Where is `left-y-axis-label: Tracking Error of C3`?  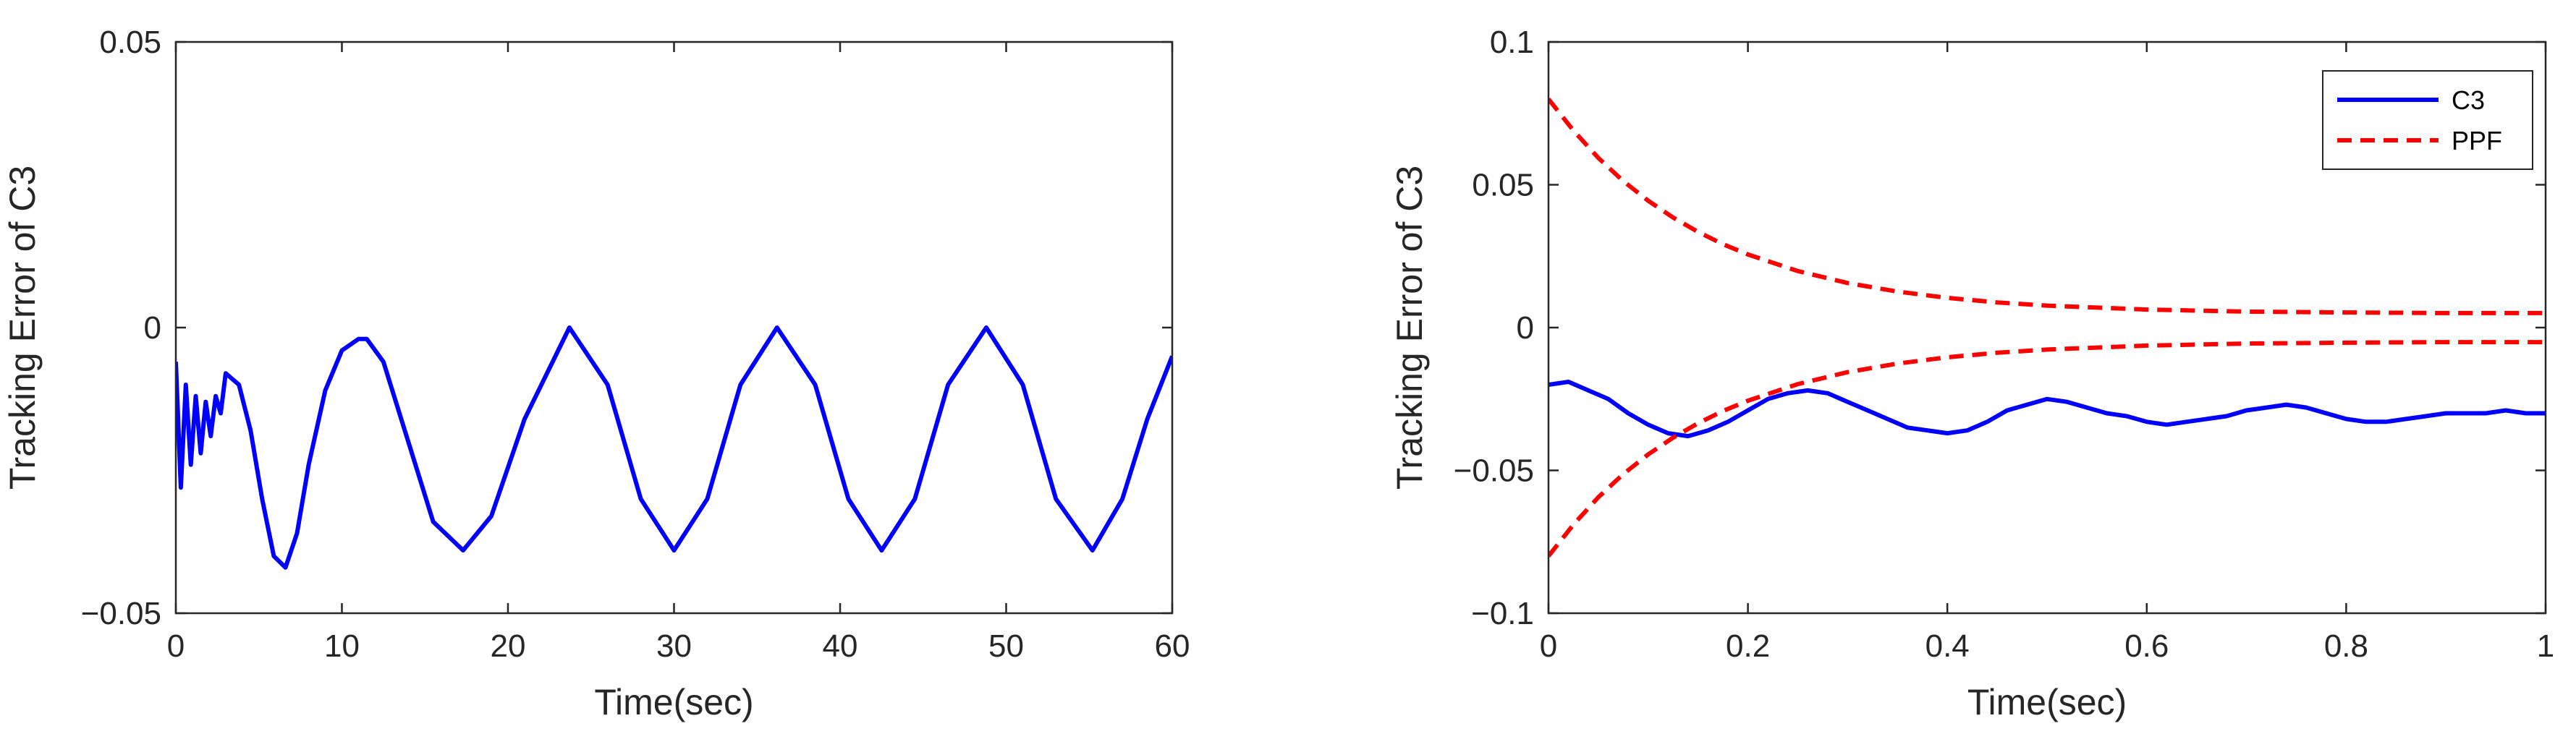
left-y-axis-label: Tracking Error of C3 is located at coordinates (22, 328).